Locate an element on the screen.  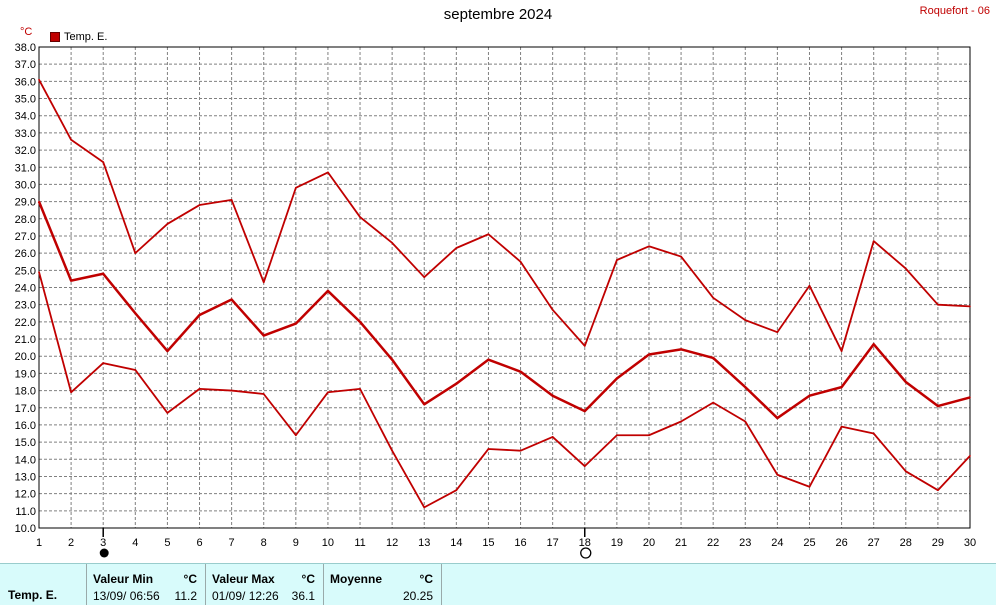
x-tick-label: 14 is located at coordinates (456, 543).